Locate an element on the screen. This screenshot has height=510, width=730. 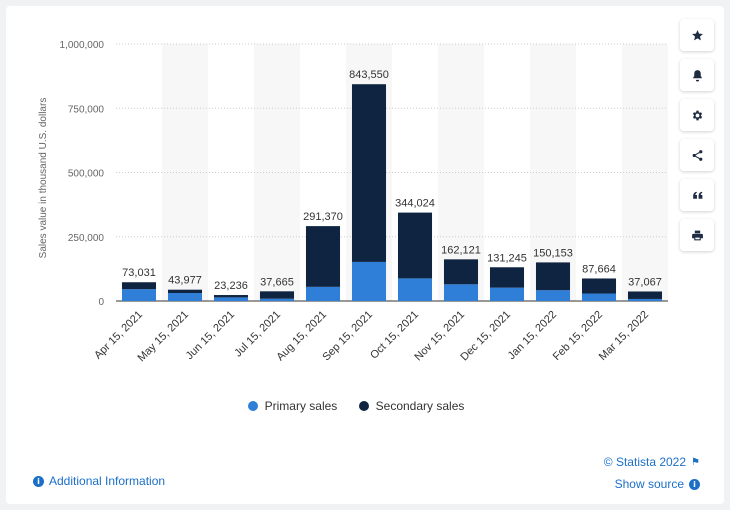
star-icon is located at coordinates (697, 34).